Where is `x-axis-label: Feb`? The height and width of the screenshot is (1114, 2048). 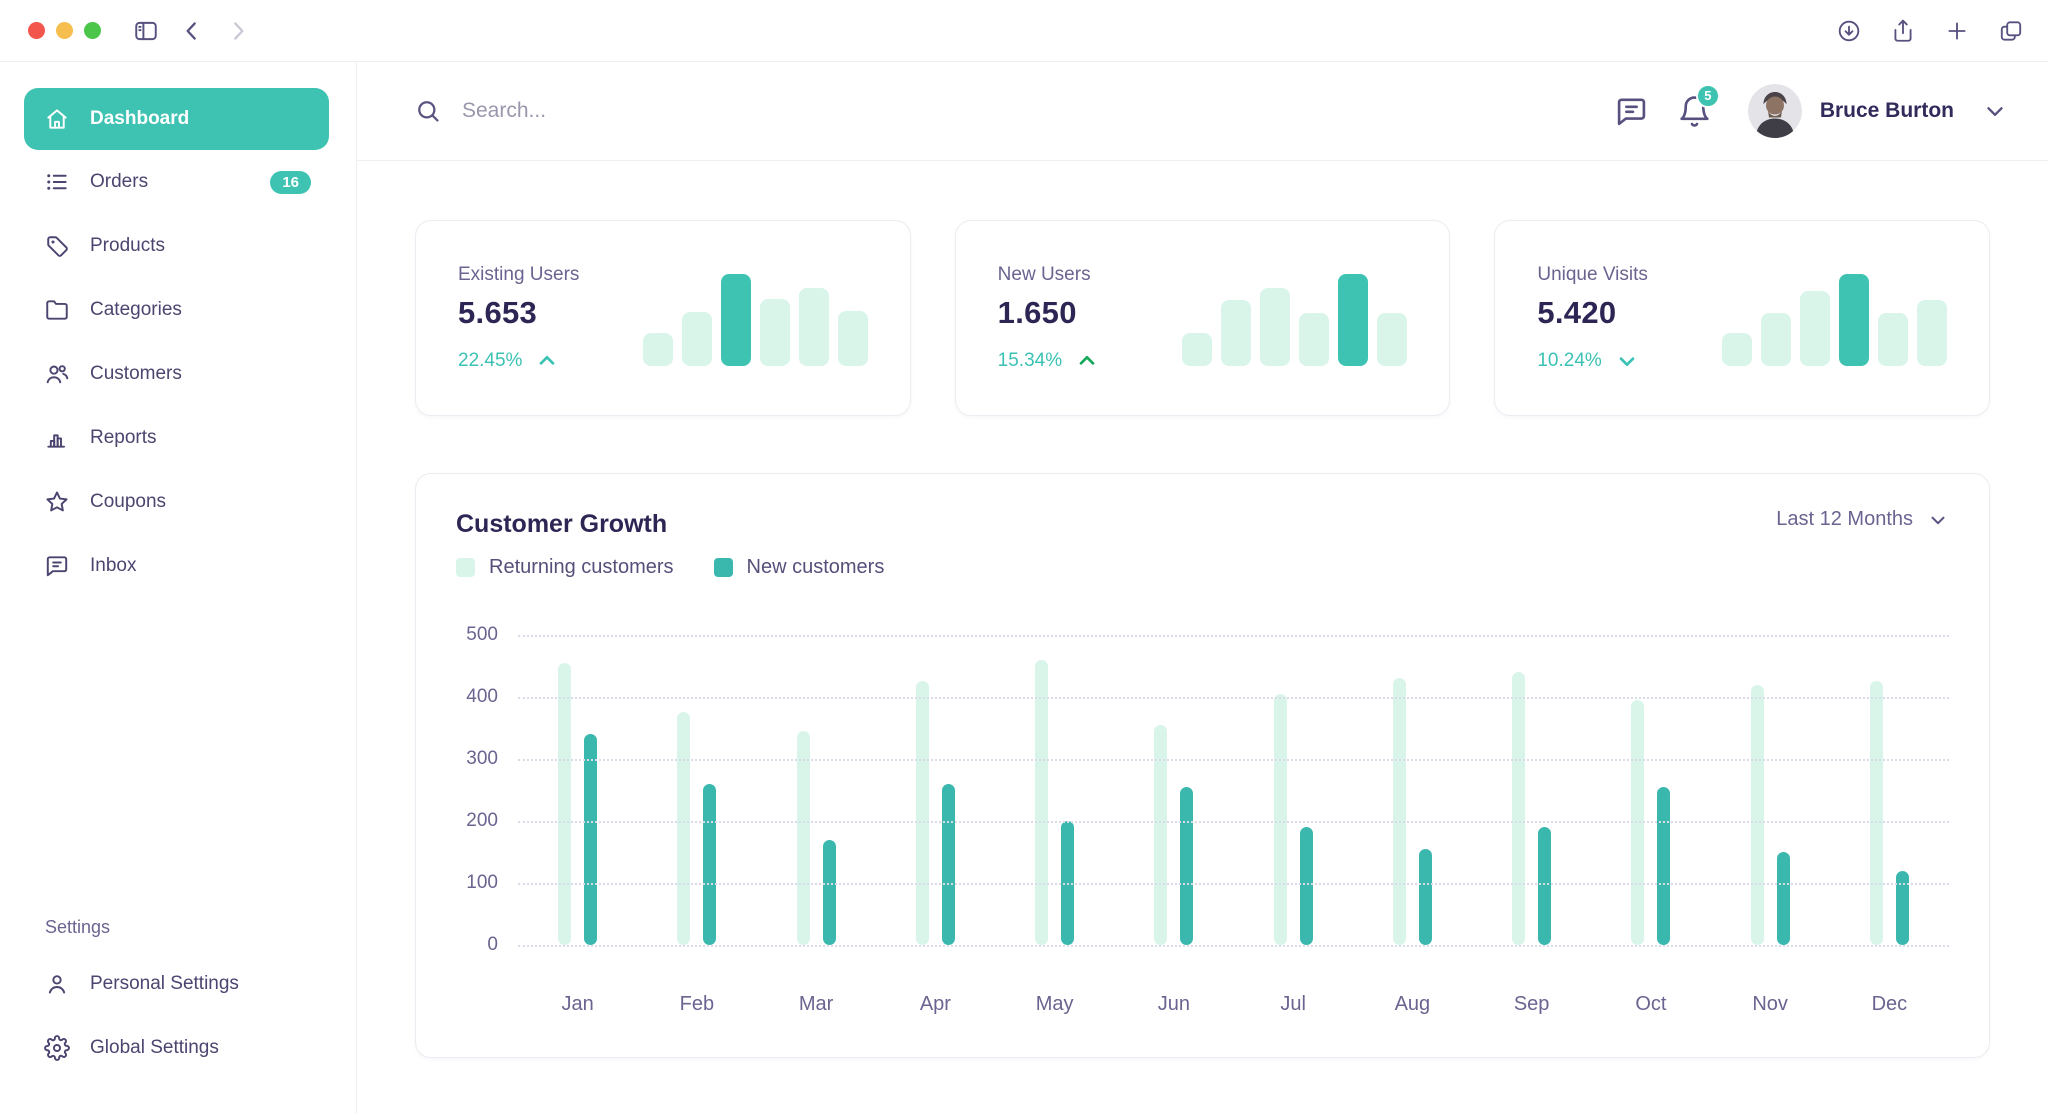 x-axis-label: Feb is located at coordinates (697, 1004).